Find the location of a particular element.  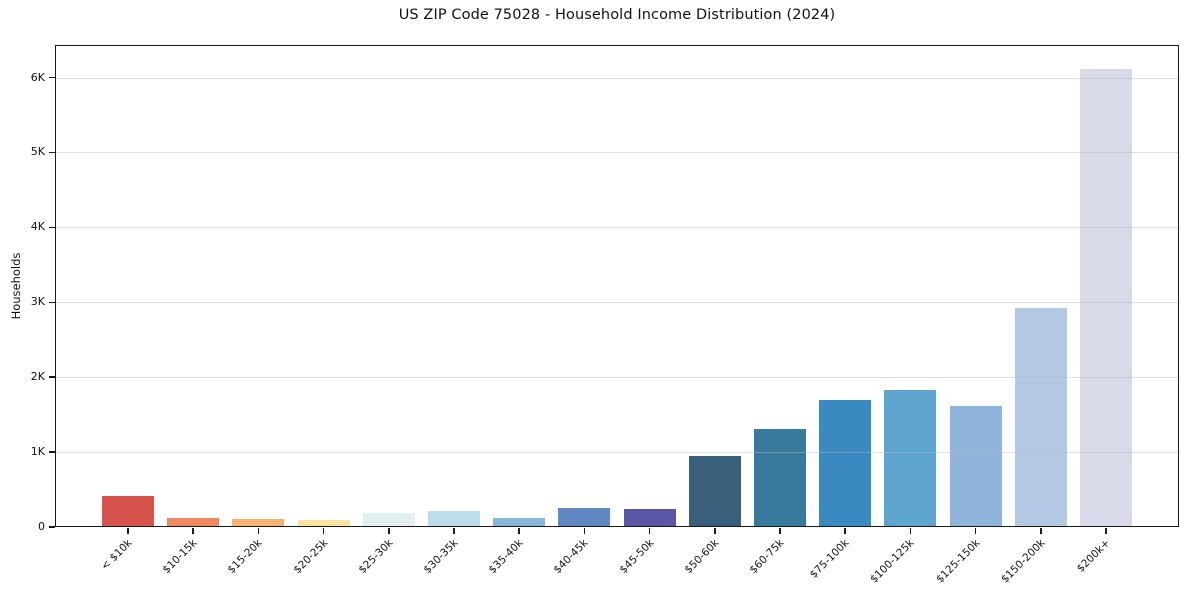

bar-$40-45k is located at coordinates (584, 517).